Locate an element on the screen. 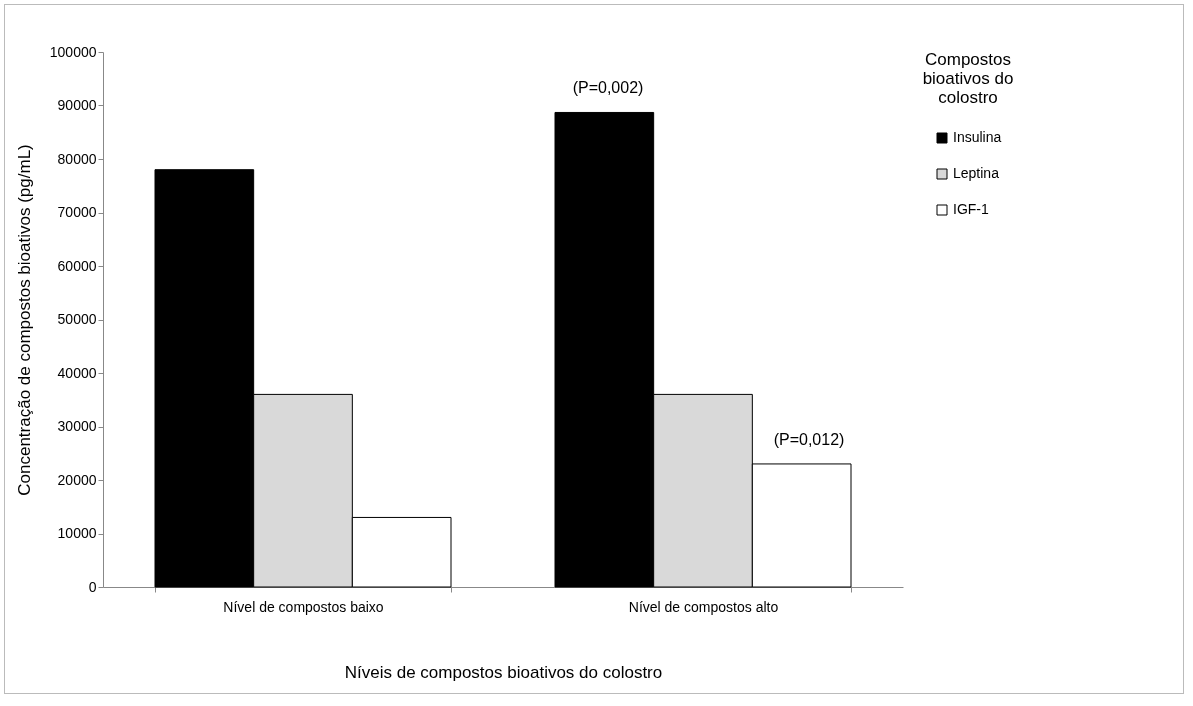 This screenshot has width=1193, height=706. y-tick-label: 90000 is located at coordinates (77, 105).